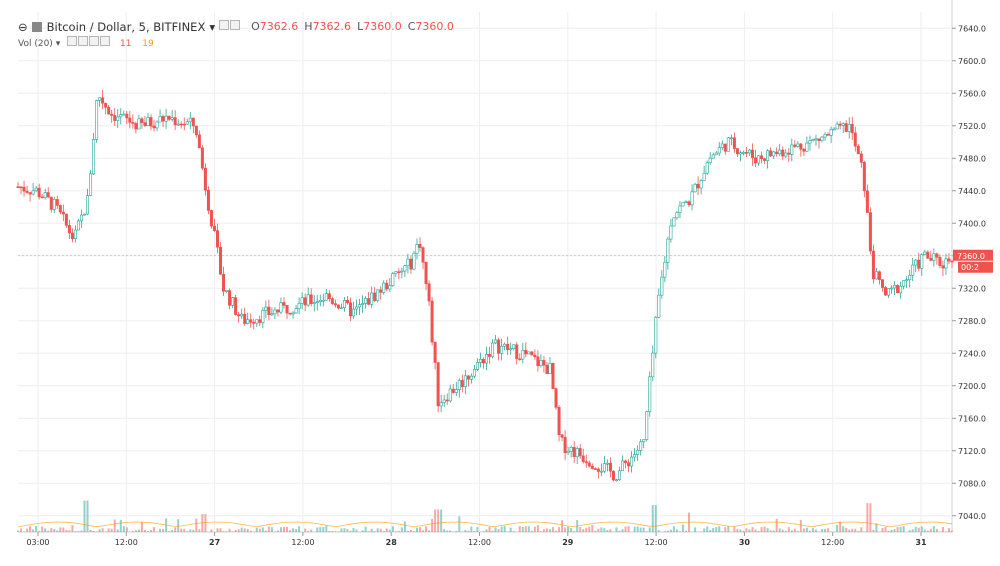 The width and height of the screenshot is (1000, 566). I want to click on legend-settings-icons, so click(230, 27).